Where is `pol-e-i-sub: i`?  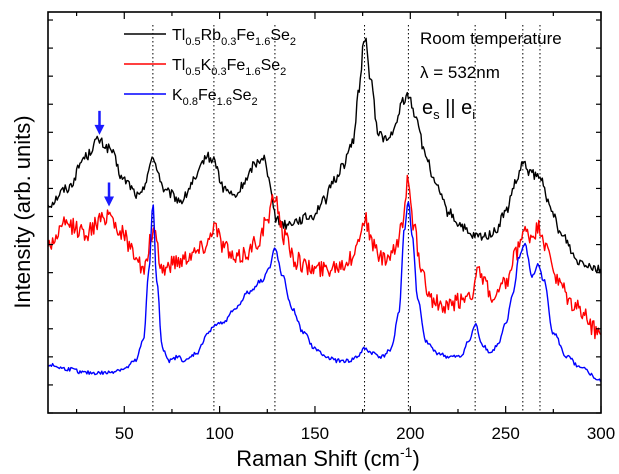 pol-e-i-sub: i is located at coordinates (473, 114).